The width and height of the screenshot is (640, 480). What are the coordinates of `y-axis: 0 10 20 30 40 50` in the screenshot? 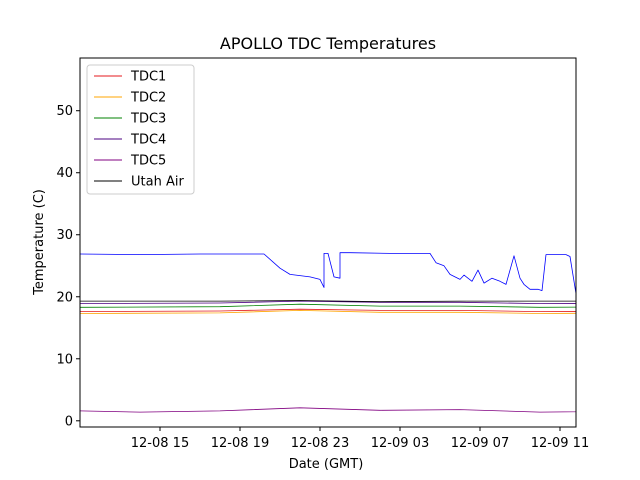 It's located at (68, 266).